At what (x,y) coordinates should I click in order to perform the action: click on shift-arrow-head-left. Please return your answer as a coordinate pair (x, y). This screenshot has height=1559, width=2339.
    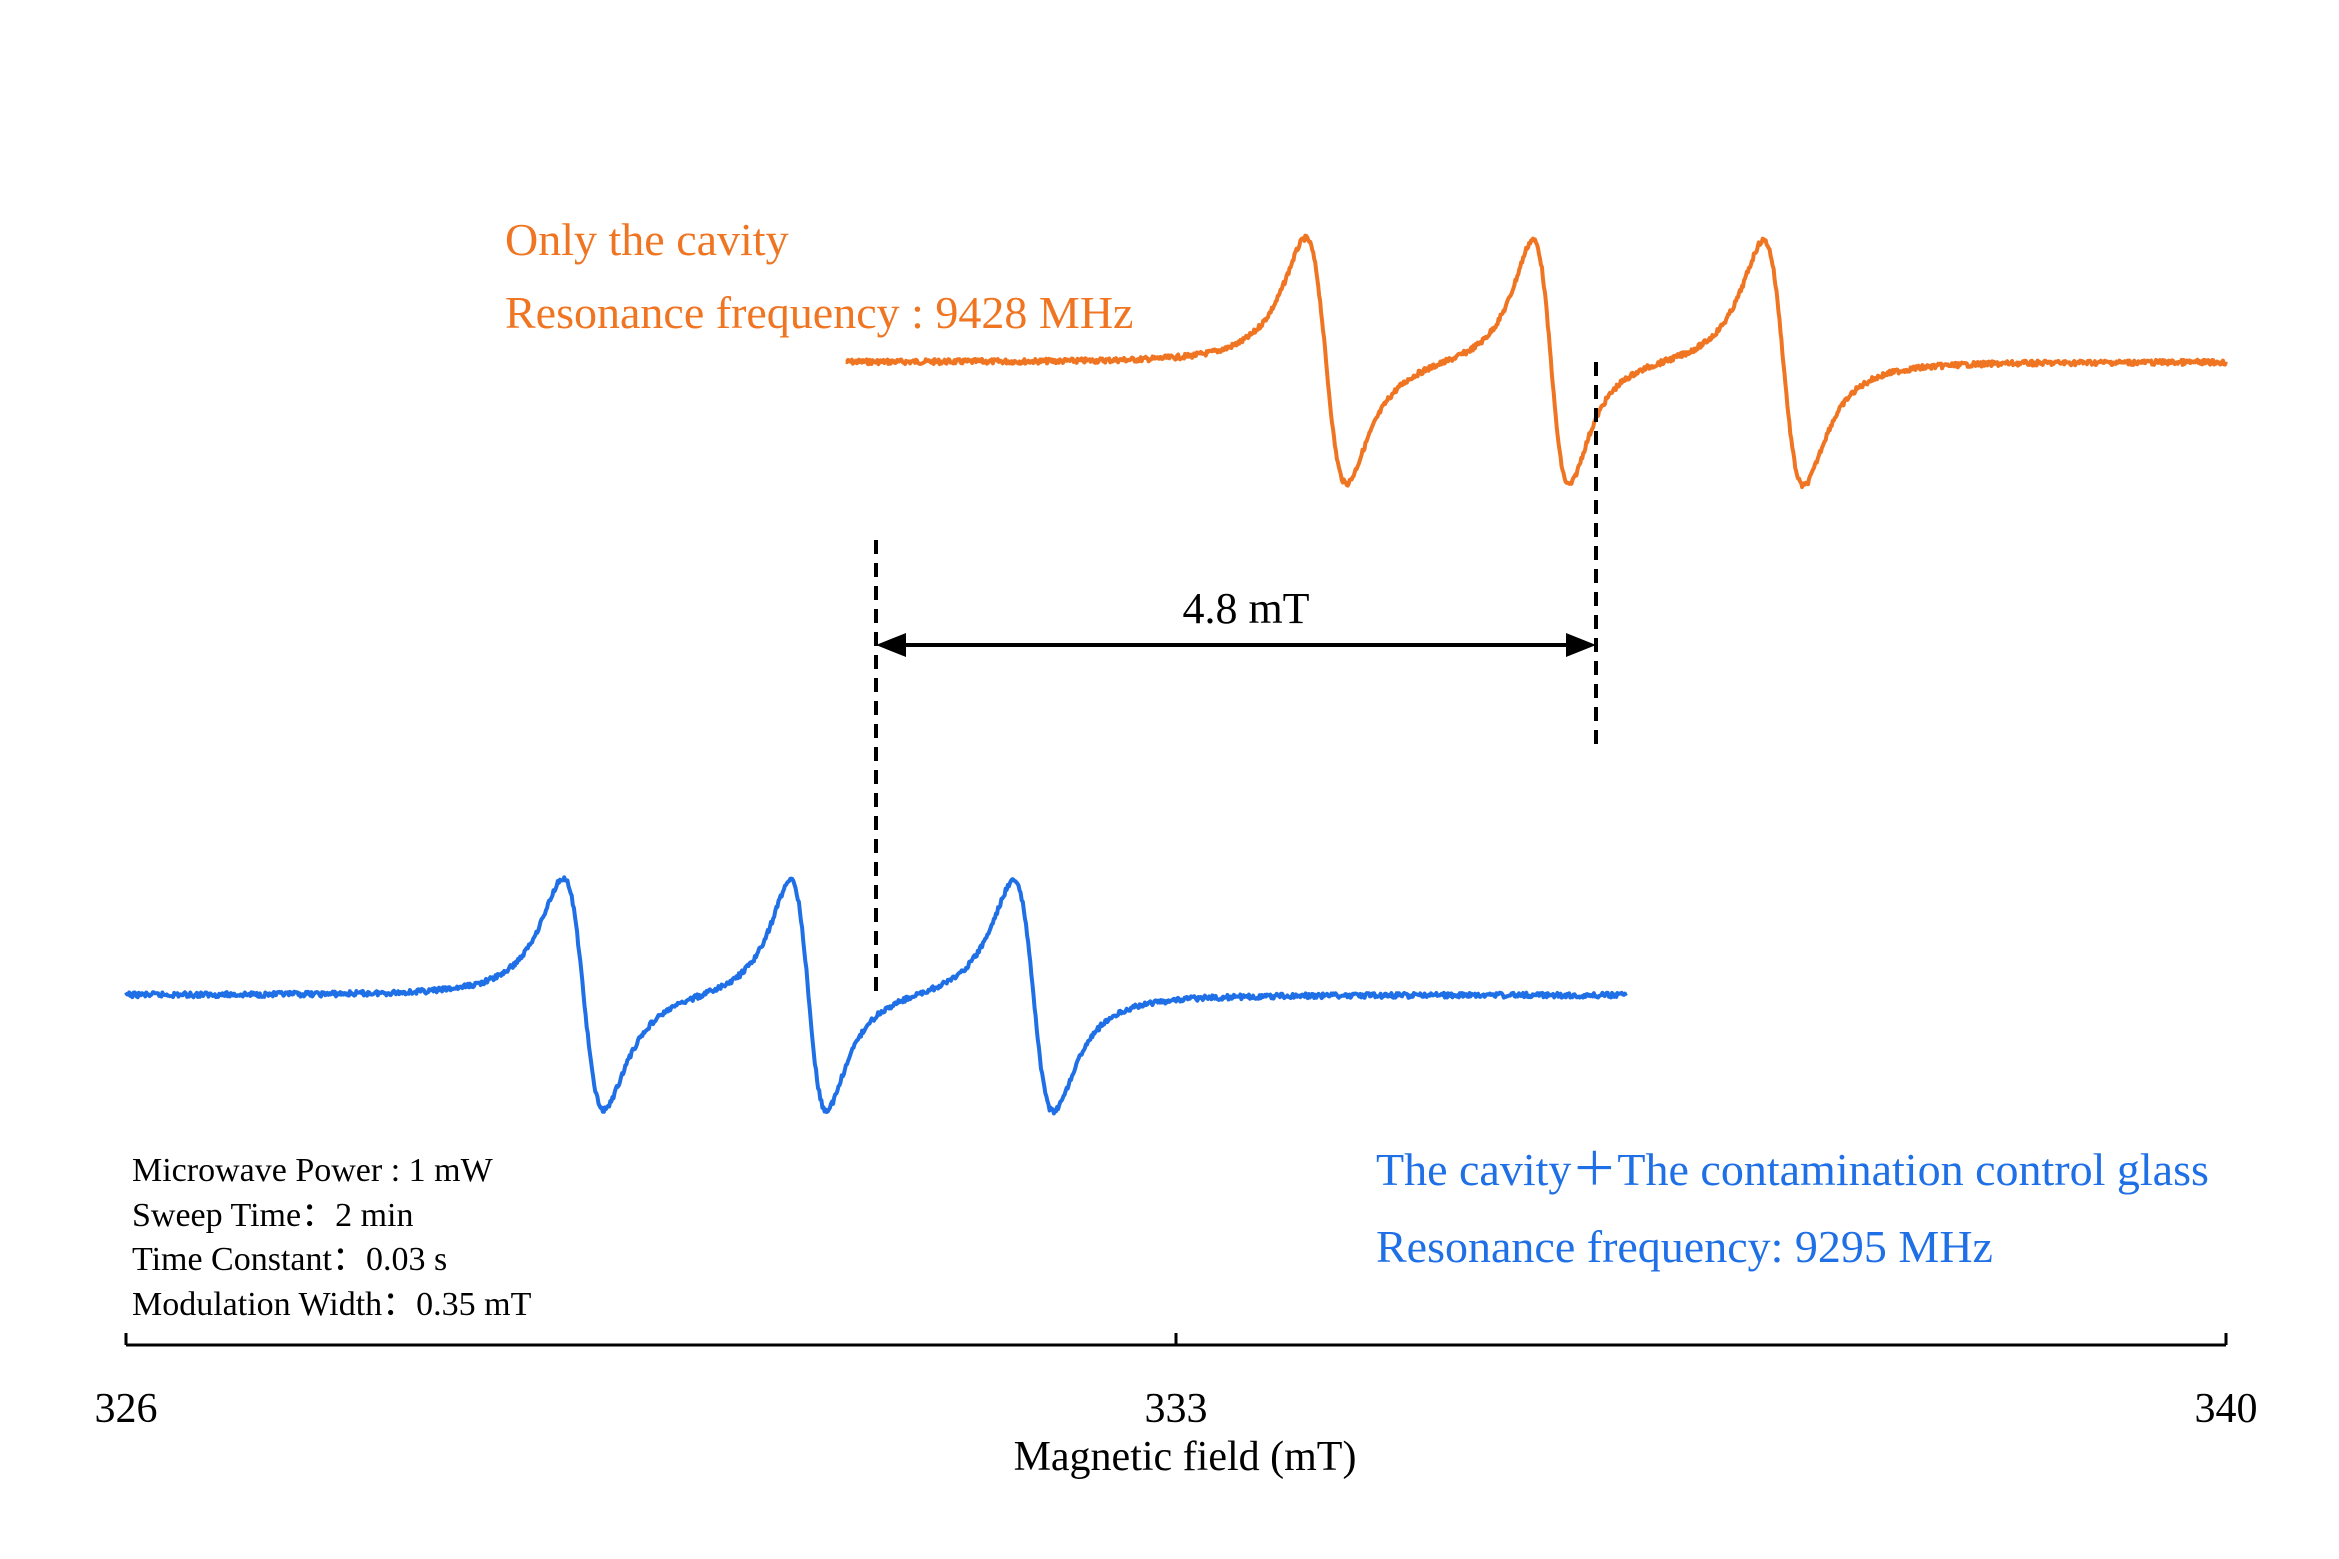
    Looking at the image, I should click on (891, 645).